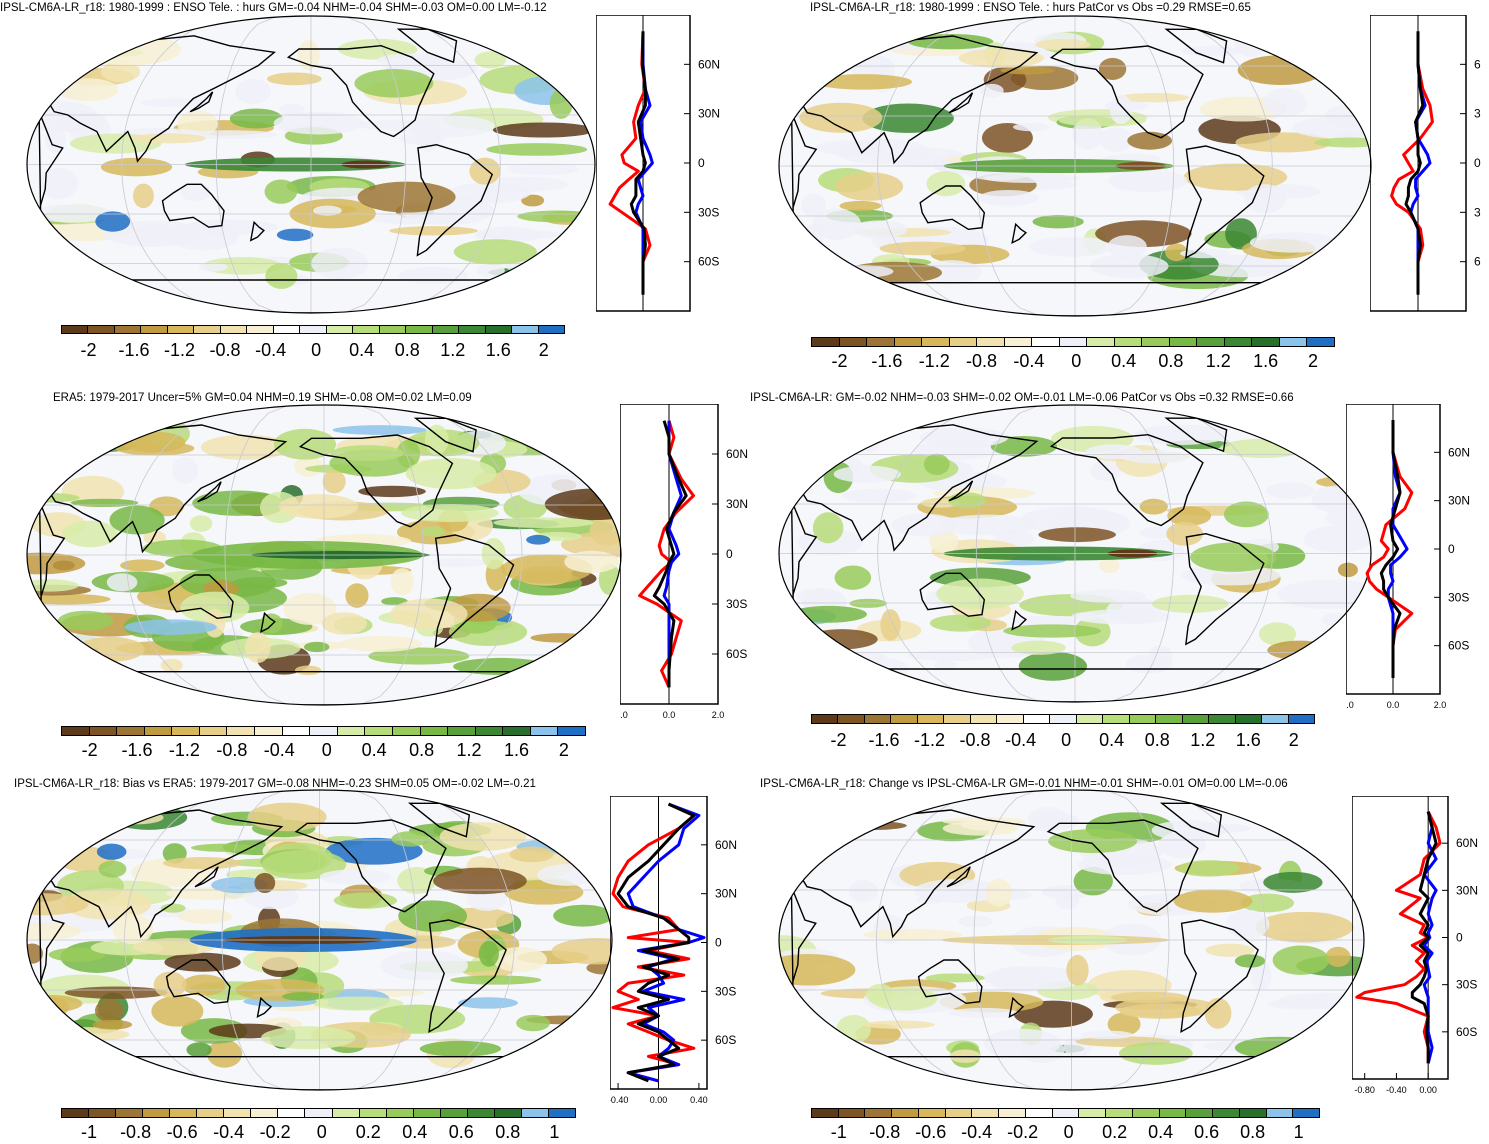  What do you see at coordinates (89, 750) in the screenshot?
I see `colorbar-tick-label: -2` at bounding box center [89, 750].